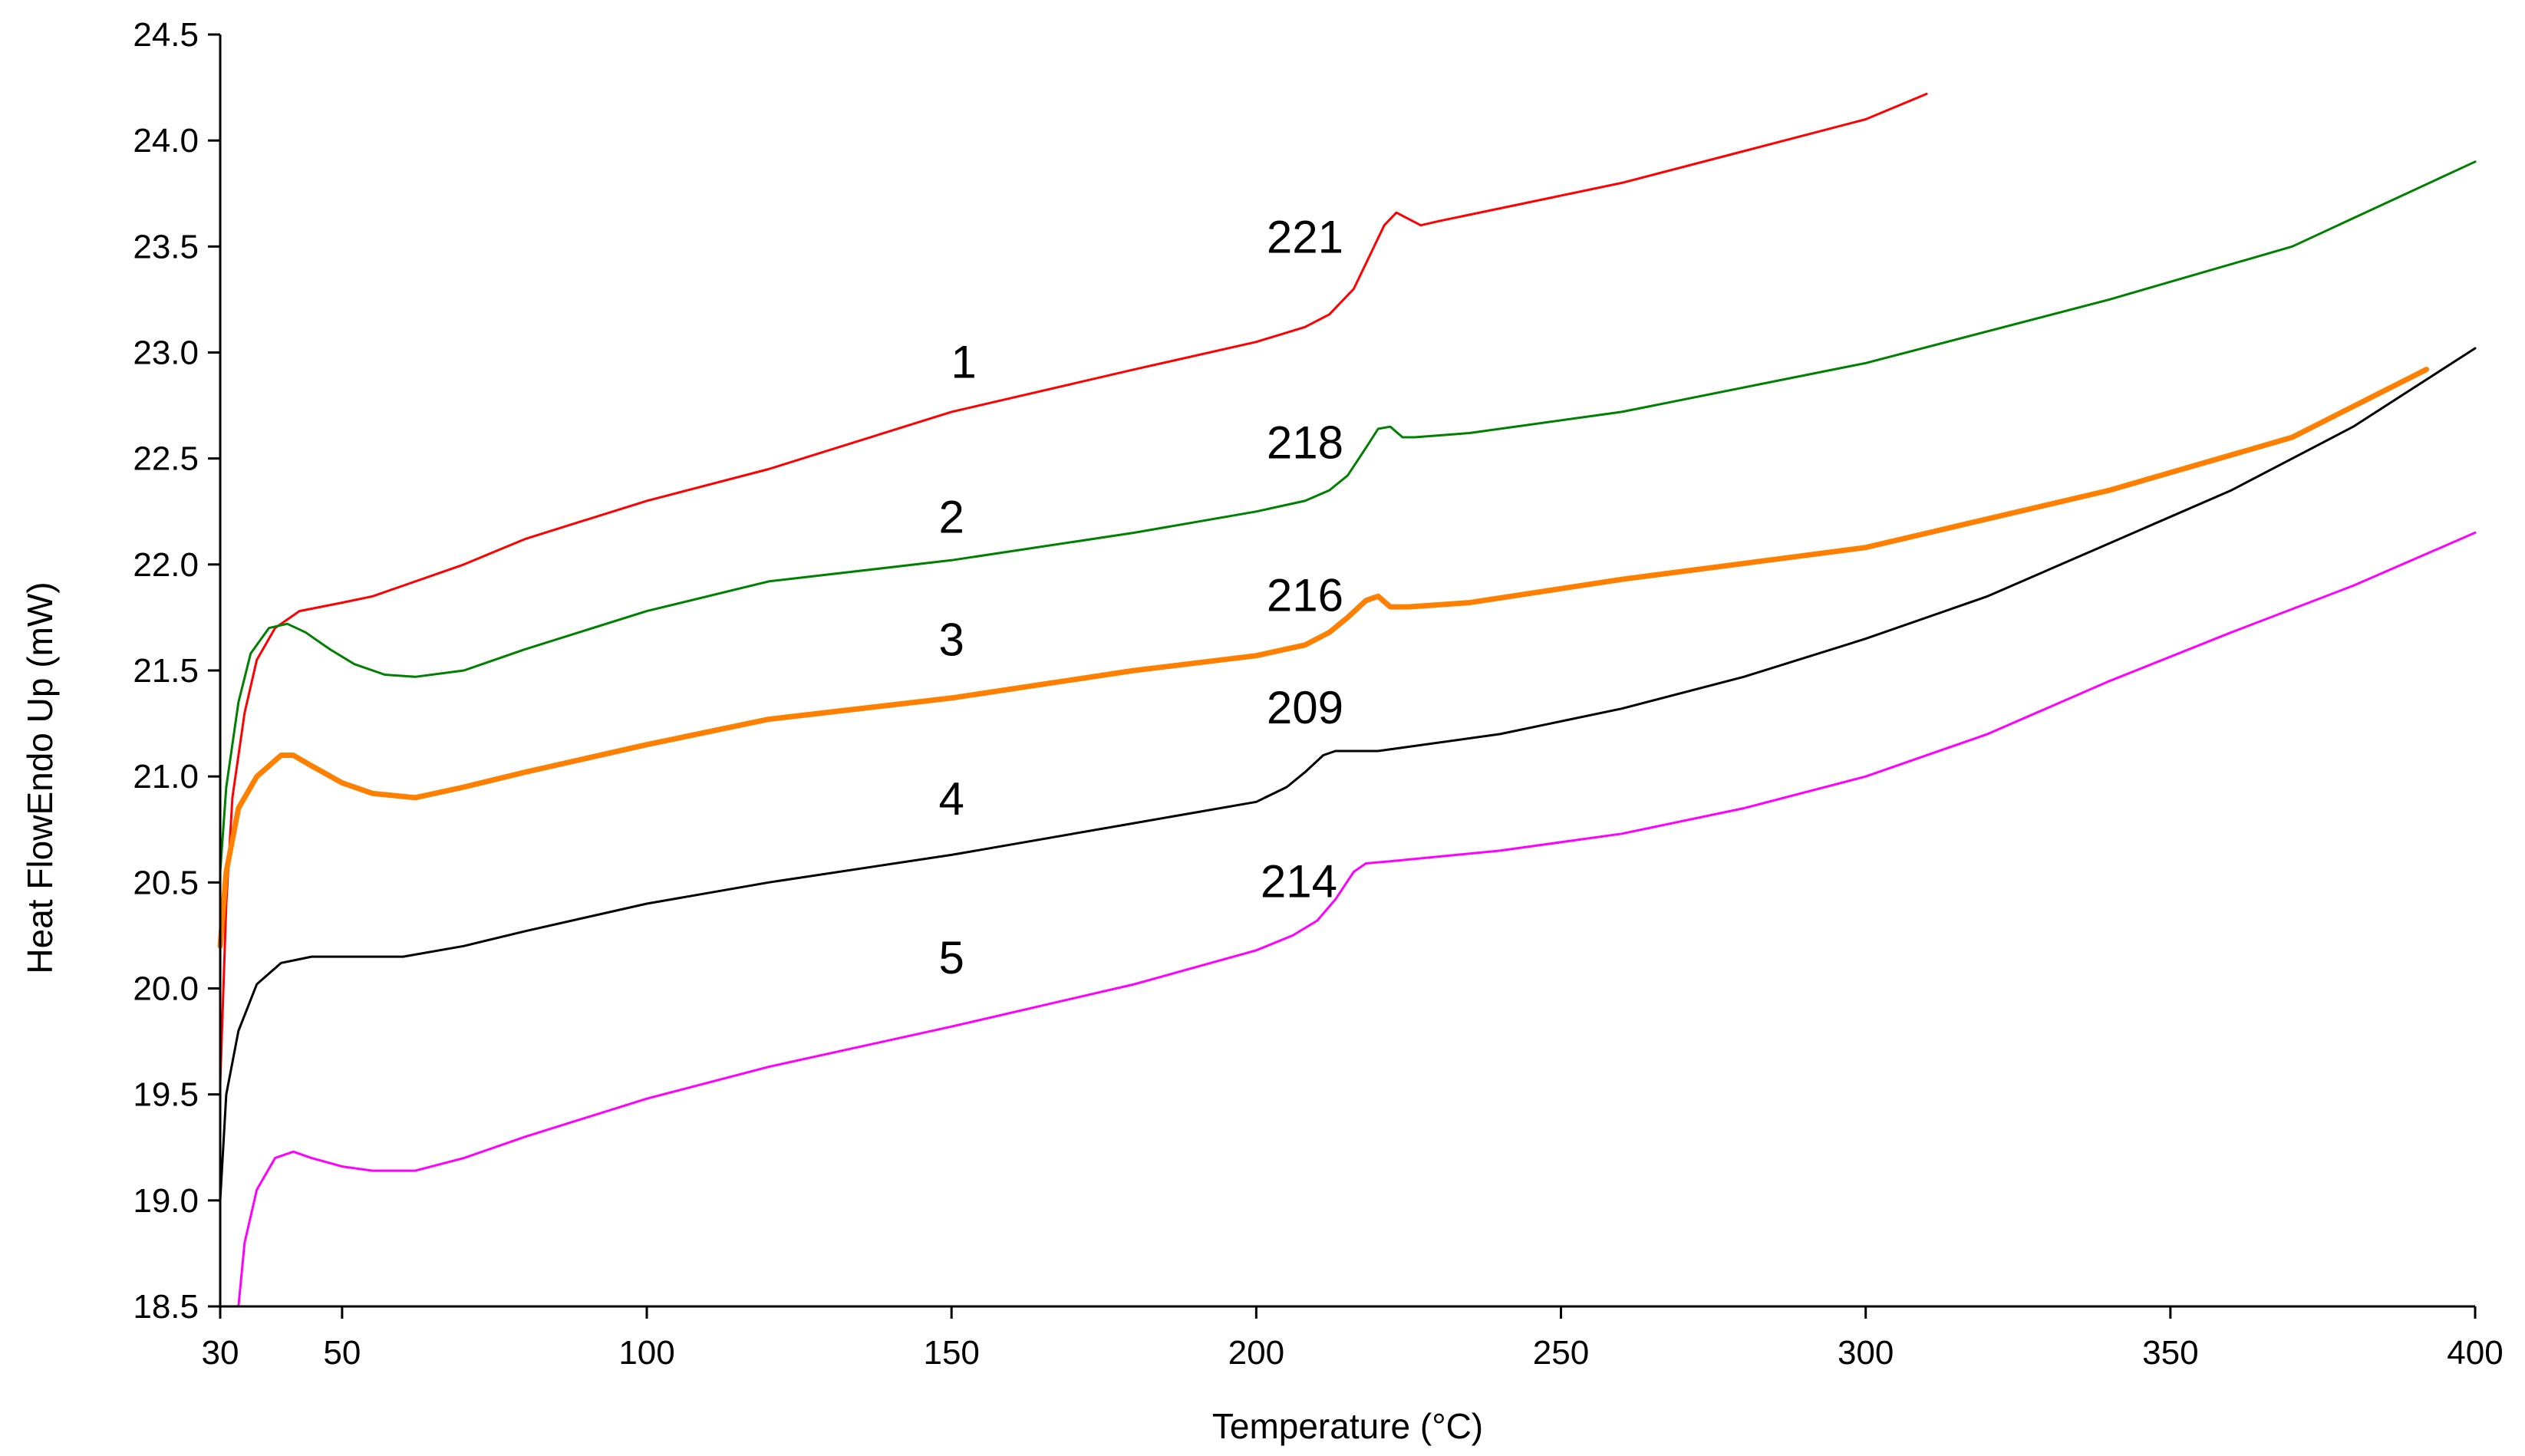  What do you see at coordinates (963, 362) in the screenshot?
I see `curve-annotation: 1` at bounding box center [963, 362].